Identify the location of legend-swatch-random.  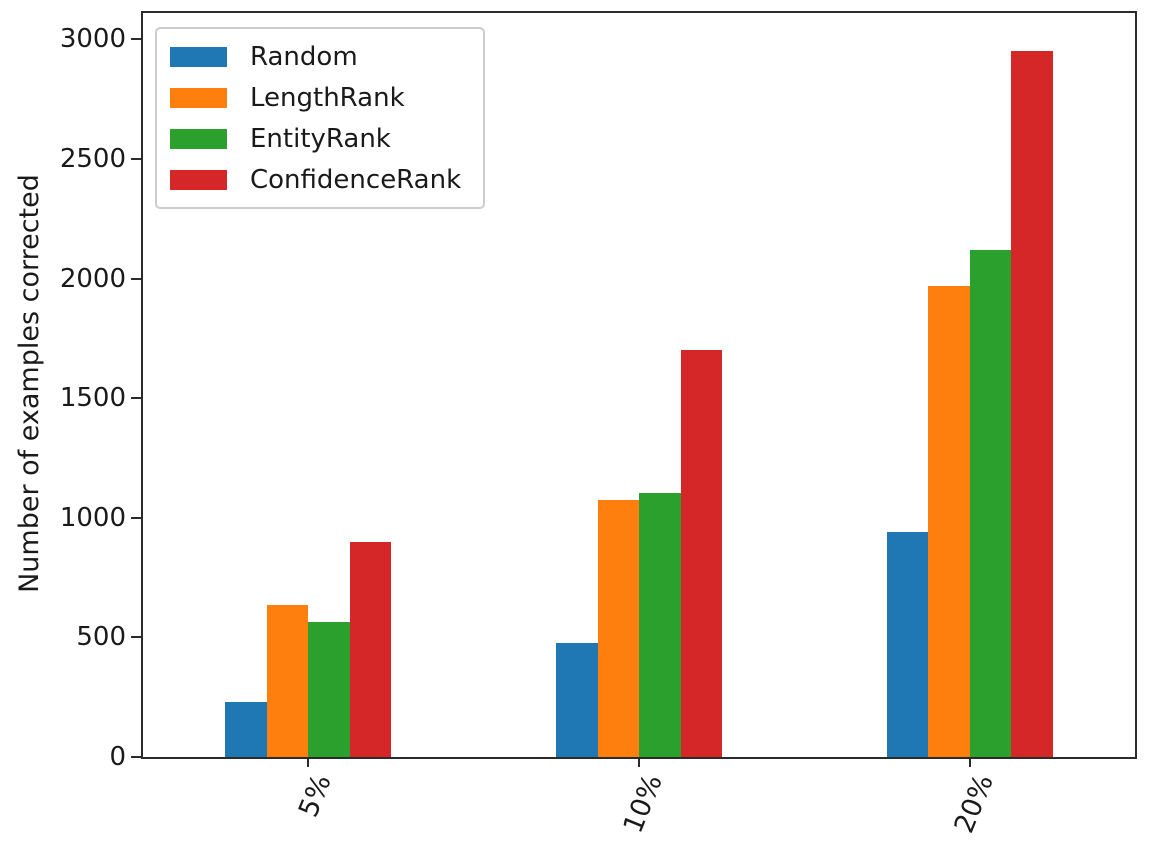
(198, 56).